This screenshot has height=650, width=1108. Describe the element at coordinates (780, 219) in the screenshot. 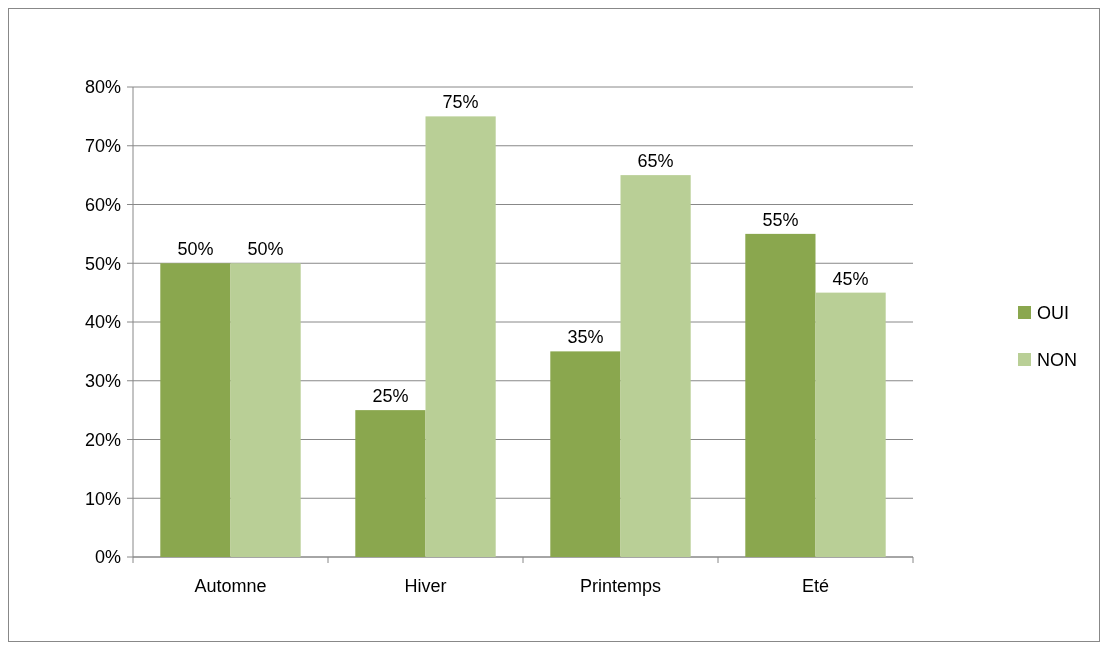

I see `data-label: 55%` at that location.